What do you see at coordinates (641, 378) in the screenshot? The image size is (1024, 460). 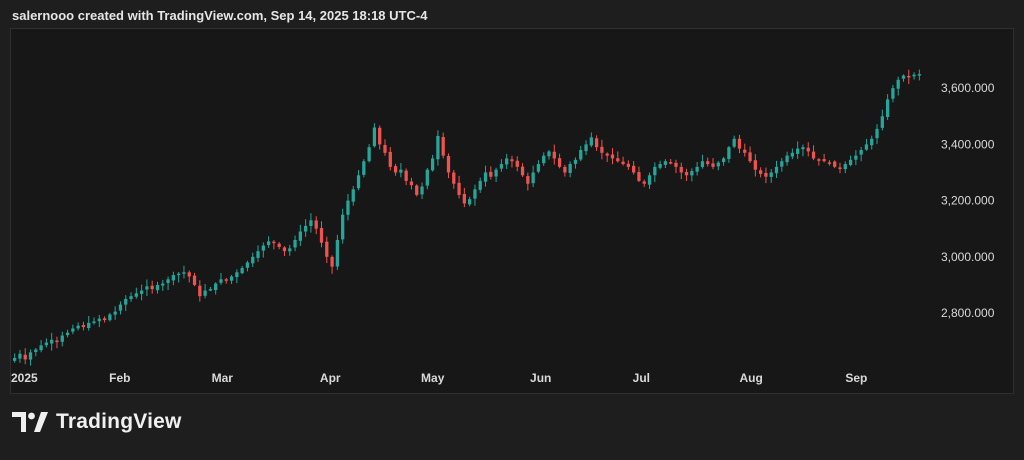 I see `time-tick-label: Jul` at bounding box center [641, 378].